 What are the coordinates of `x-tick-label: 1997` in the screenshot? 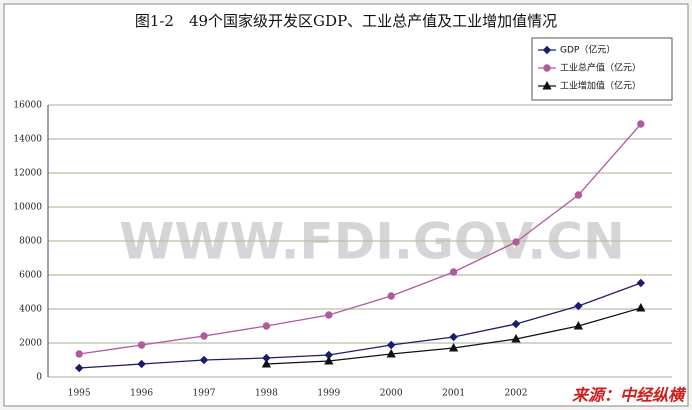 It's located at (204, 394).